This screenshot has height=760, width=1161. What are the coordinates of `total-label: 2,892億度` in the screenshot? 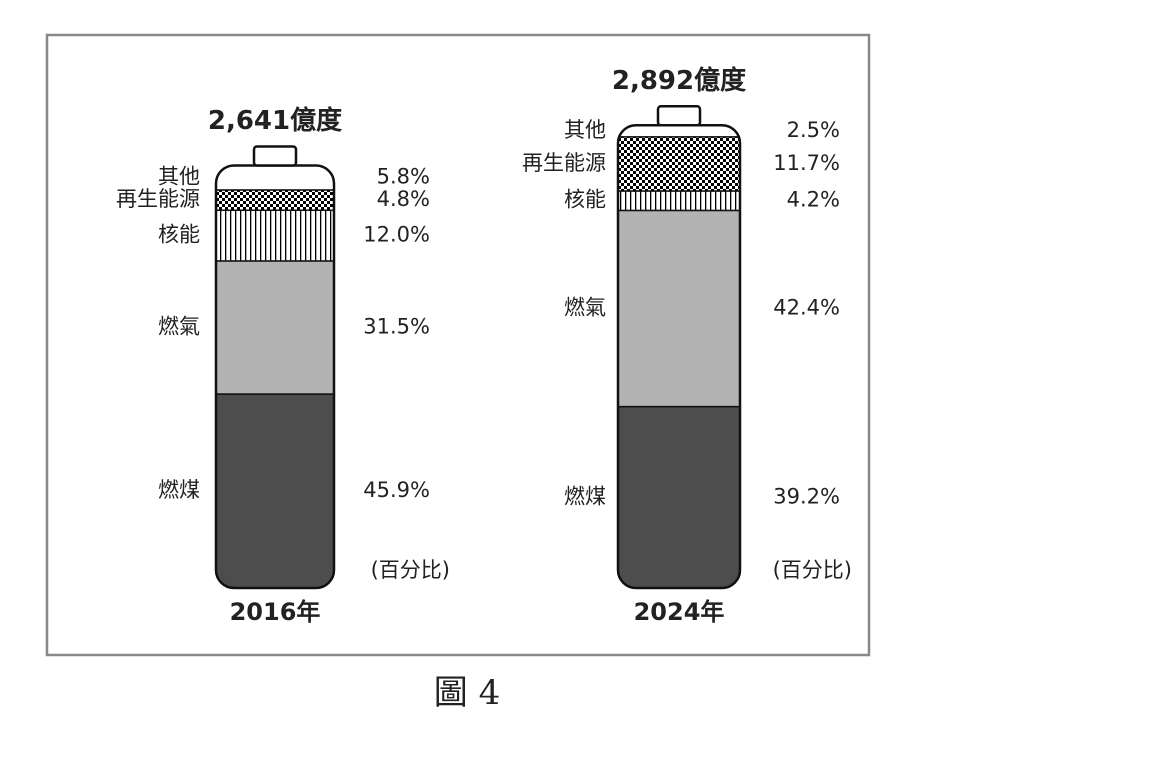 It's located at (679, 80).